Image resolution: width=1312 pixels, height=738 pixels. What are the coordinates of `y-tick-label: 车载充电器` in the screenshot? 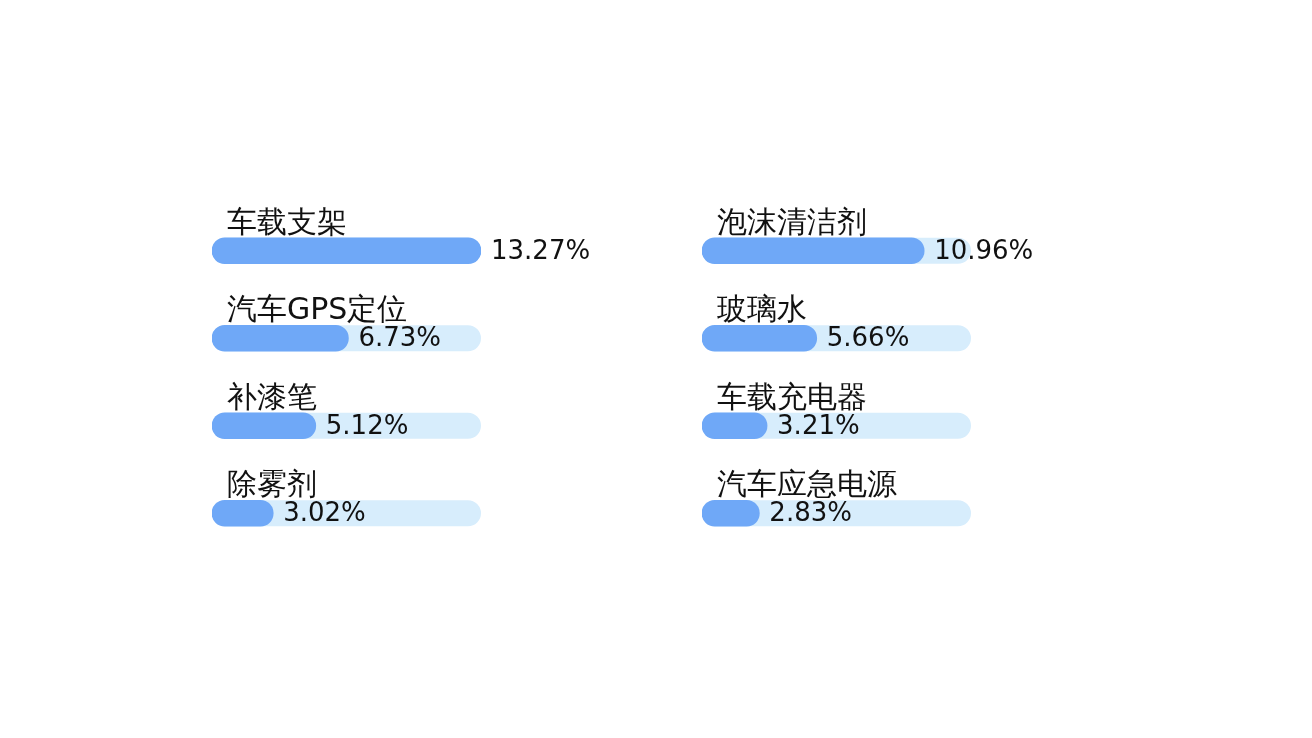 It's located at (792, 396).